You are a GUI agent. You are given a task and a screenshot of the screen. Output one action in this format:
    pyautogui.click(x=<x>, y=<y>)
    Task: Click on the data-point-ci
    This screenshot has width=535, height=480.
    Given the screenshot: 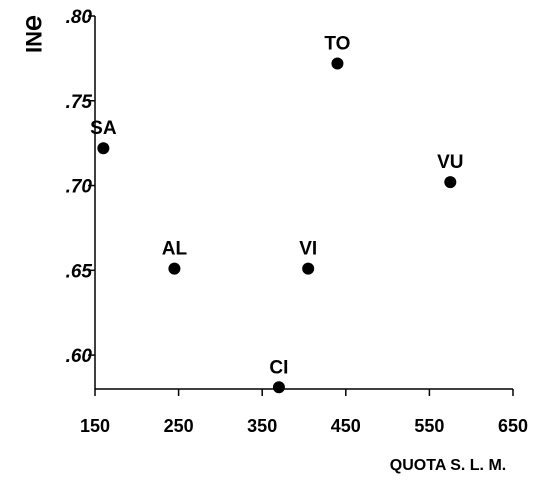 What is the action you would take?
    pyautogui.click(x=278, y=387)
    